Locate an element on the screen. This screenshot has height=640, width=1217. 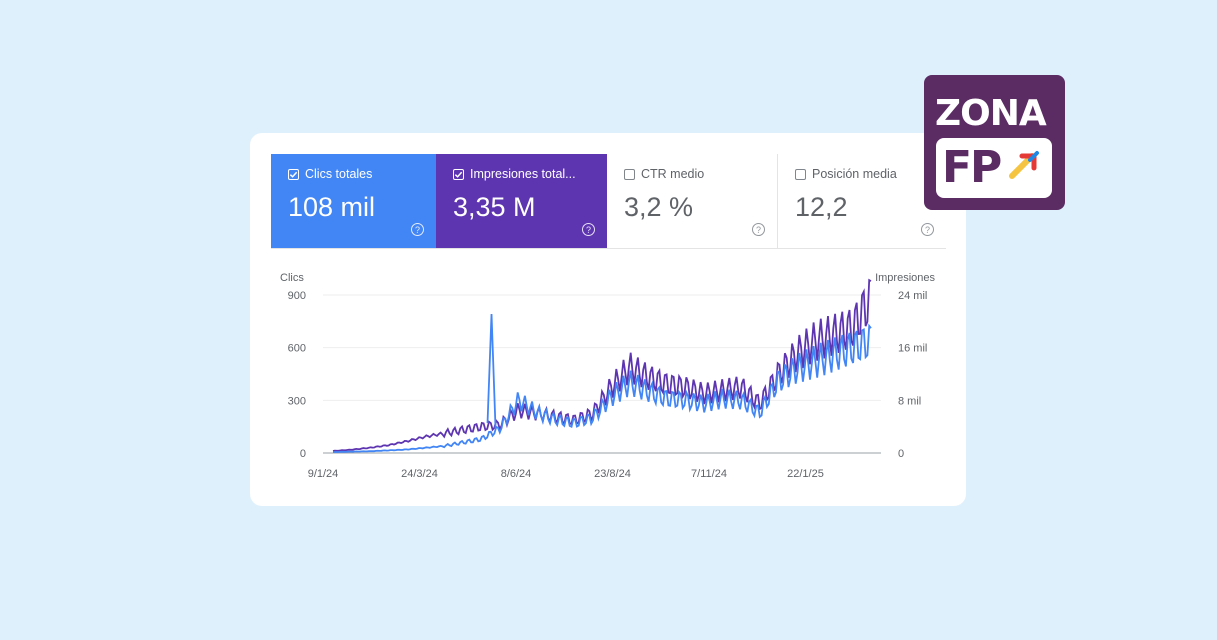
logo-fp-box: FP is located at coordinates (994, 168).